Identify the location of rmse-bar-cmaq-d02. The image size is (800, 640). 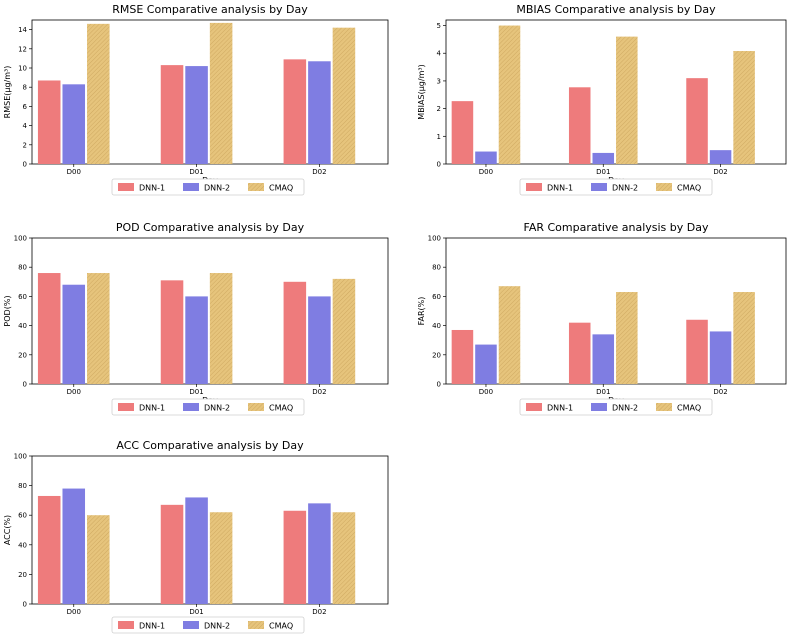
(344, 96).